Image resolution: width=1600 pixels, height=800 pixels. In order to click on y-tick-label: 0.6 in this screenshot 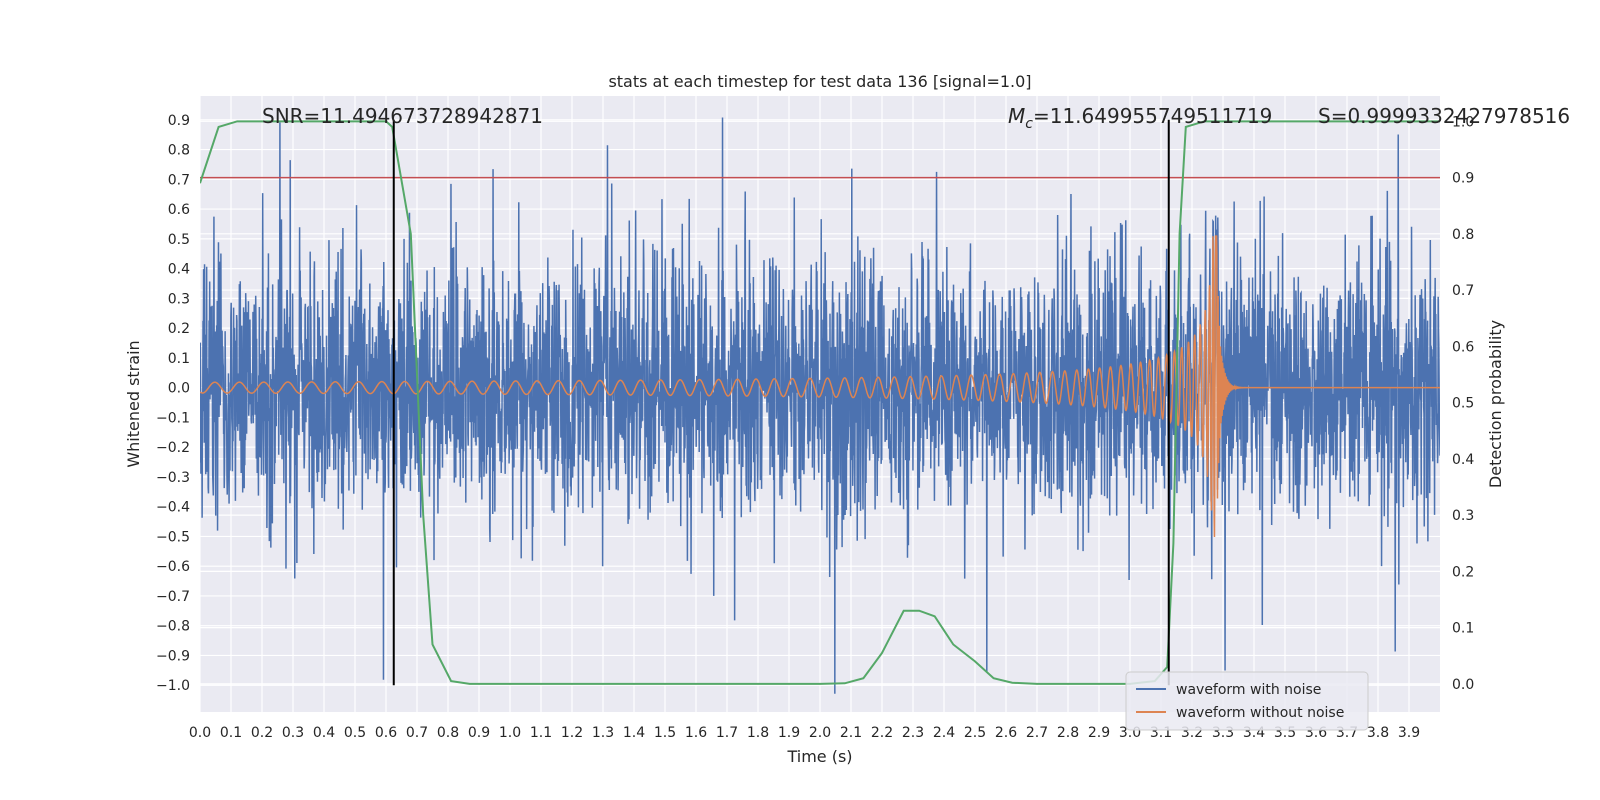, I will do `click(179, 210)`.